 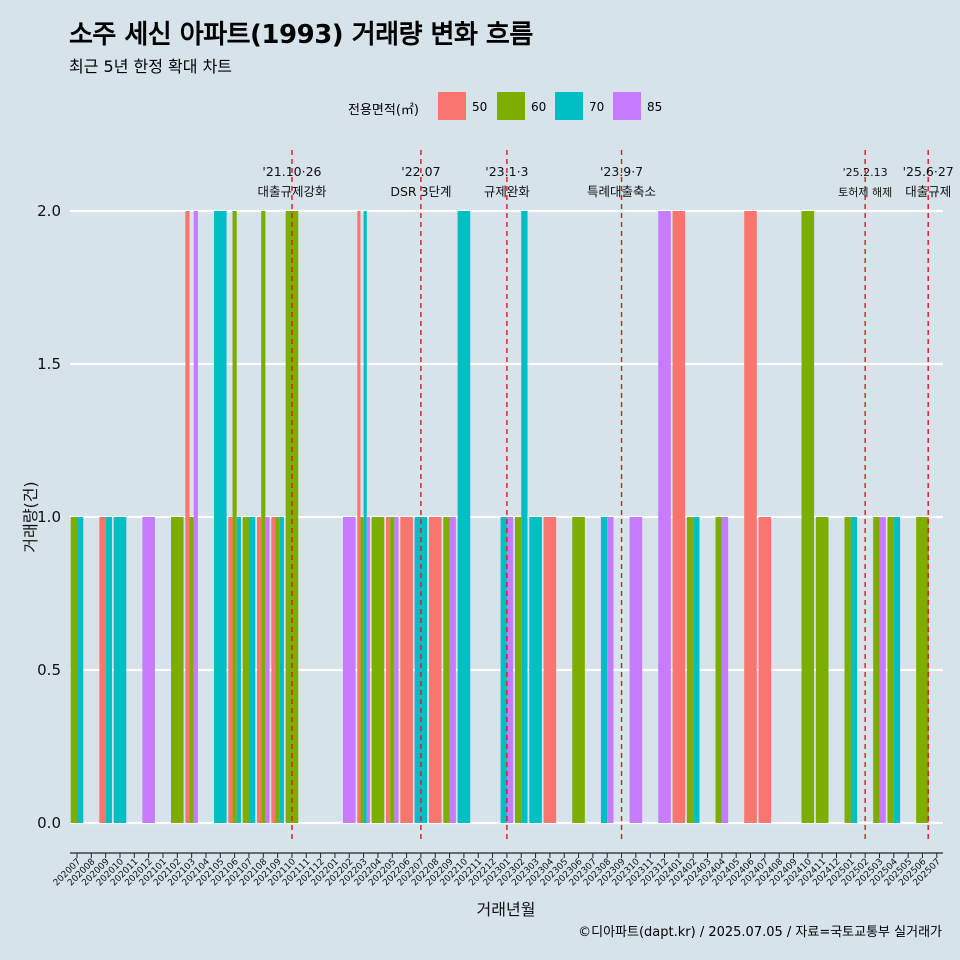 What do you see at coordinates (506, 171) in the screenshot?
I see `annotation-date: '23.1·3` at bounding box center [506, 171].